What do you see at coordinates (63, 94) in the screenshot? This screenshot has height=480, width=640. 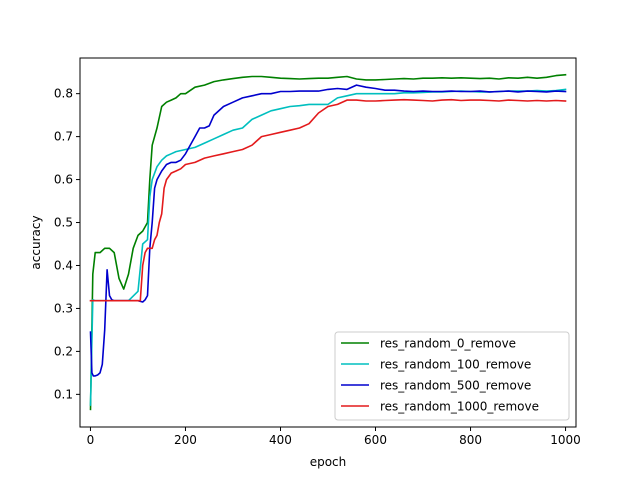 I see `y-tick-label: 0.8` at bounding box center [63, 94].